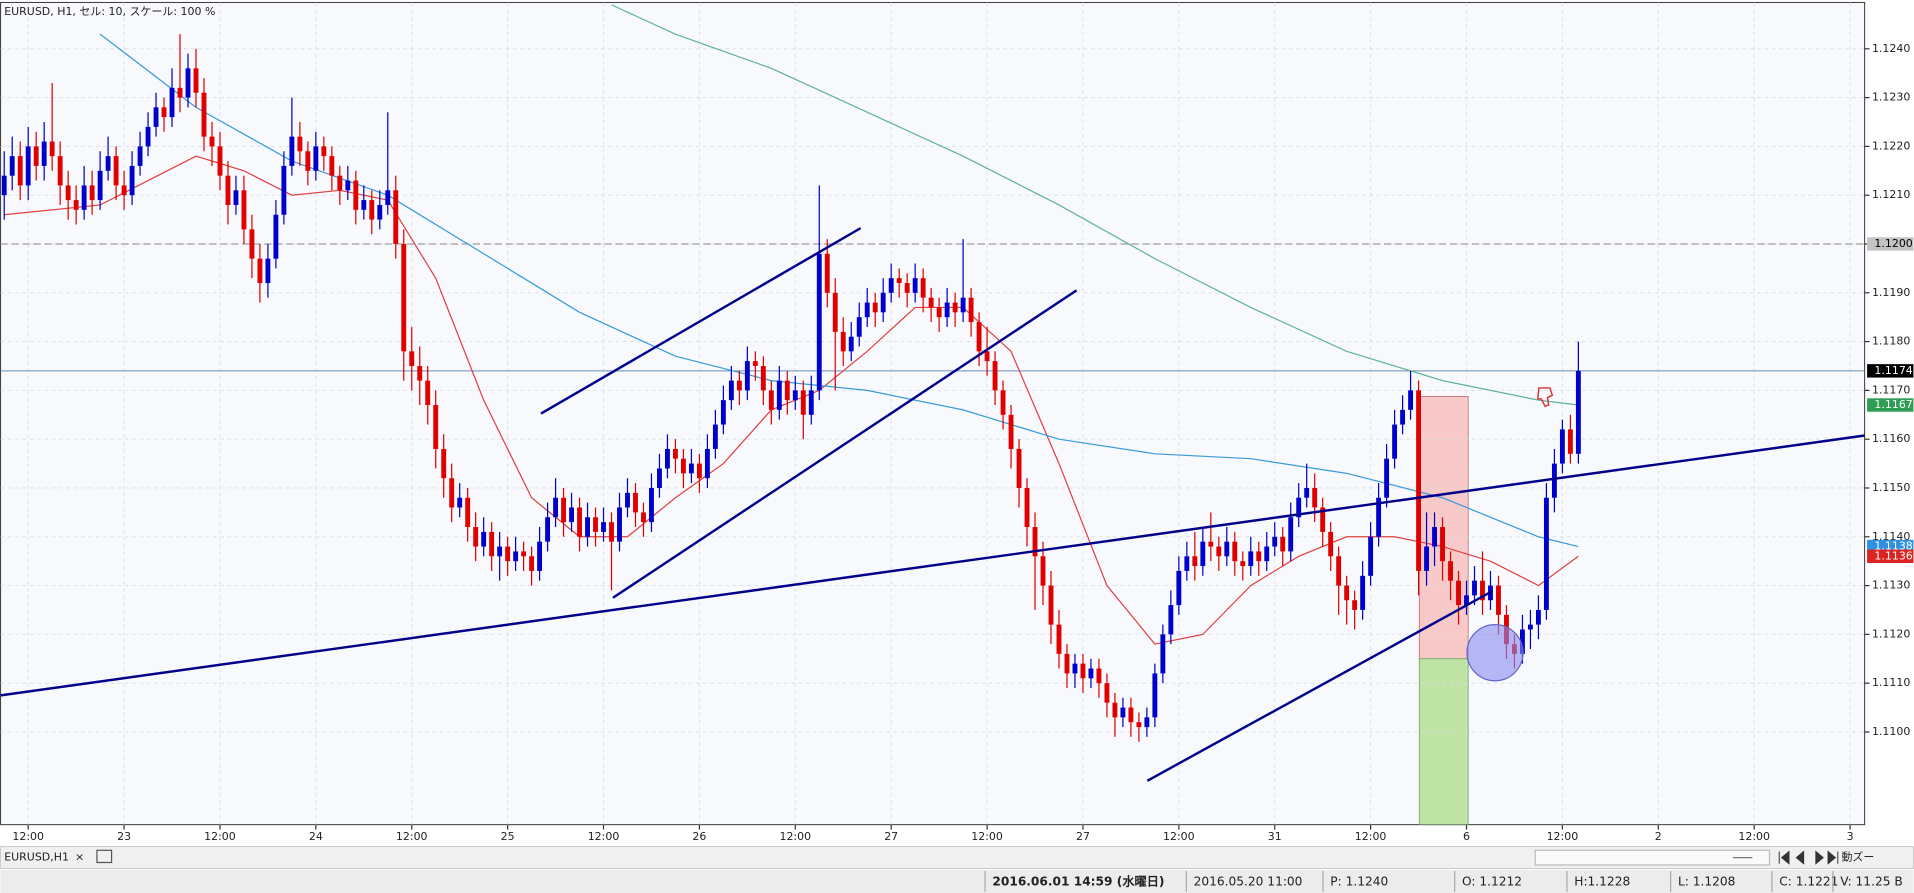 Image resolution: width=1914 pixels, height=893 pixels. I want to click on status-item: L: 1.1208, so click(1706, 882).